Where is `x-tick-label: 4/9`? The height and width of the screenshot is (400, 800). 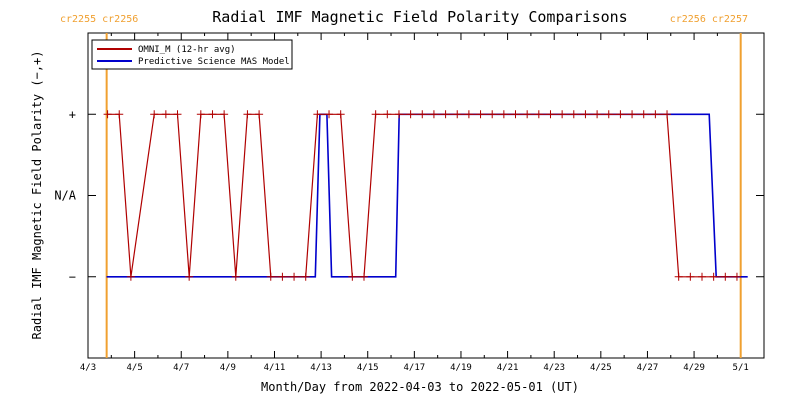 x-tick-label: 4/9 is located at coordinates (228, 368).